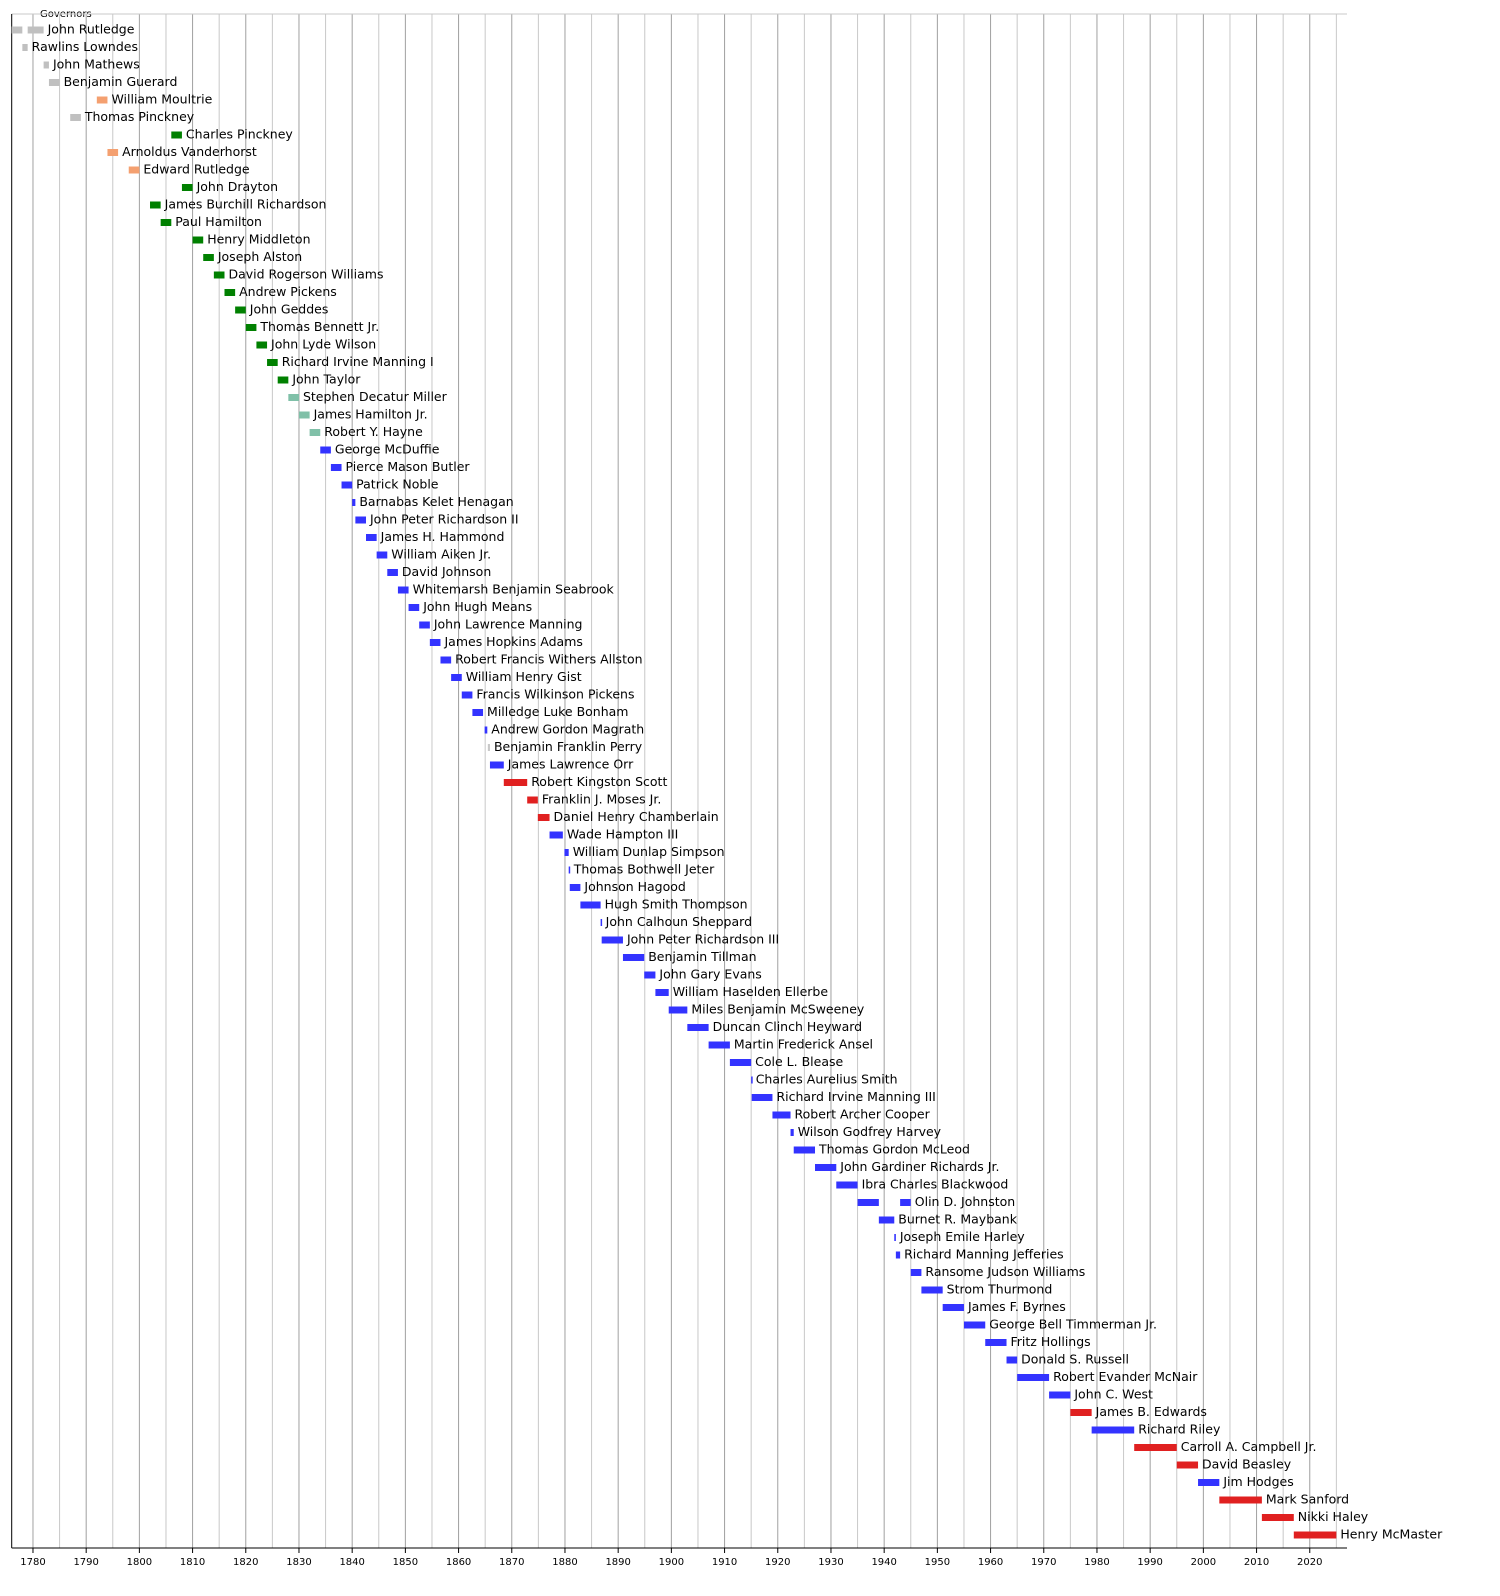  What do you see at coordinates (830, 1562) in the screenshot?
I see `x-tick-label: 1930` at bounding box center [830, 1562].